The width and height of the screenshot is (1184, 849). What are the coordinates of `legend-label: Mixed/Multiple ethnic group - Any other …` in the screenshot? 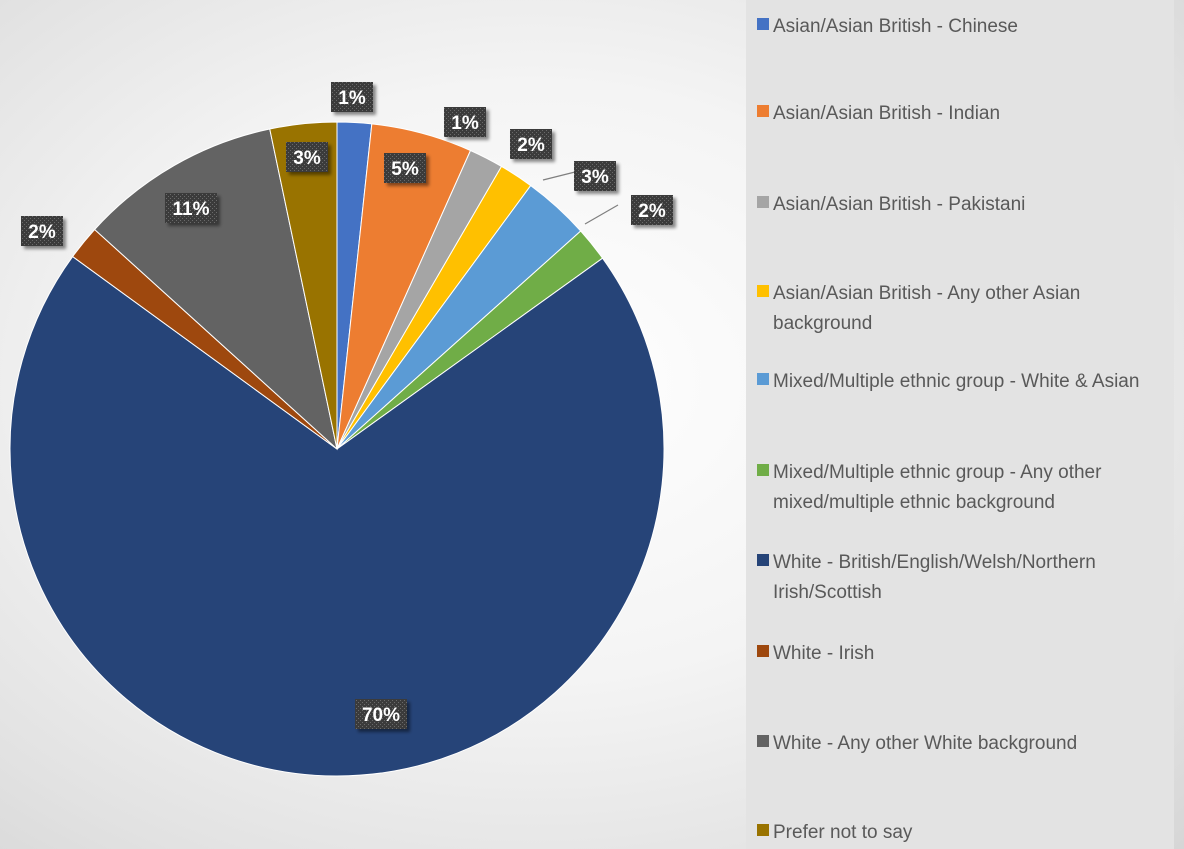 It's located at (937, 487).